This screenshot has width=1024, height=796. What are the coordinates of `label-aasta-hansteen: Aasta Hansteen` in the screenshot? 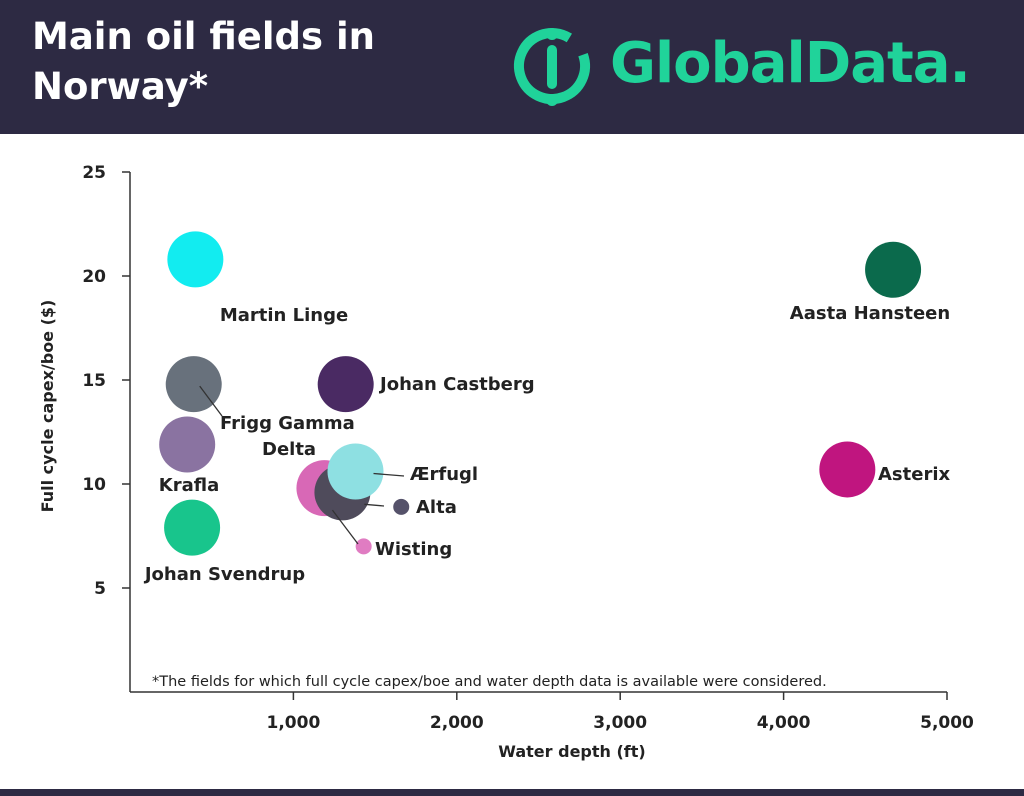 It's located at (870, 313).